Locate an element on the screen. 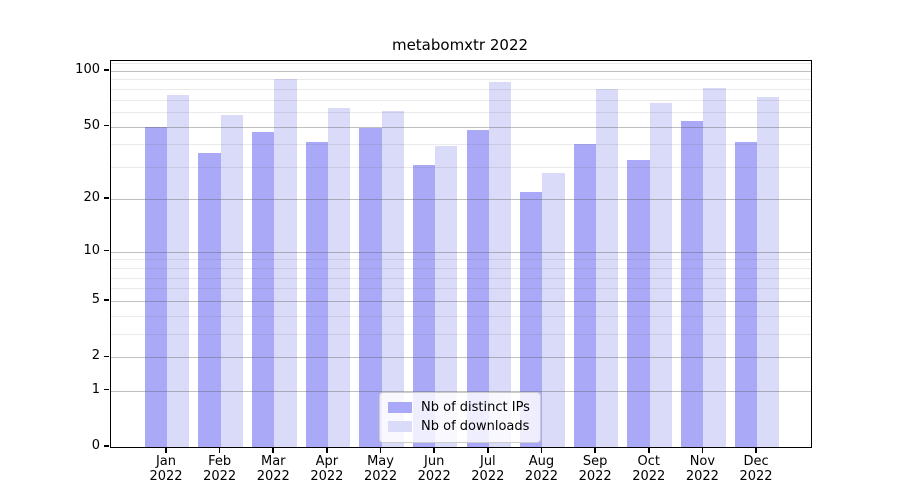 Image resolution: width=900 pixels, height=500 pixels. x-tick-label-dec-2022: Dec 2022 is located at coordinates (756, 469).